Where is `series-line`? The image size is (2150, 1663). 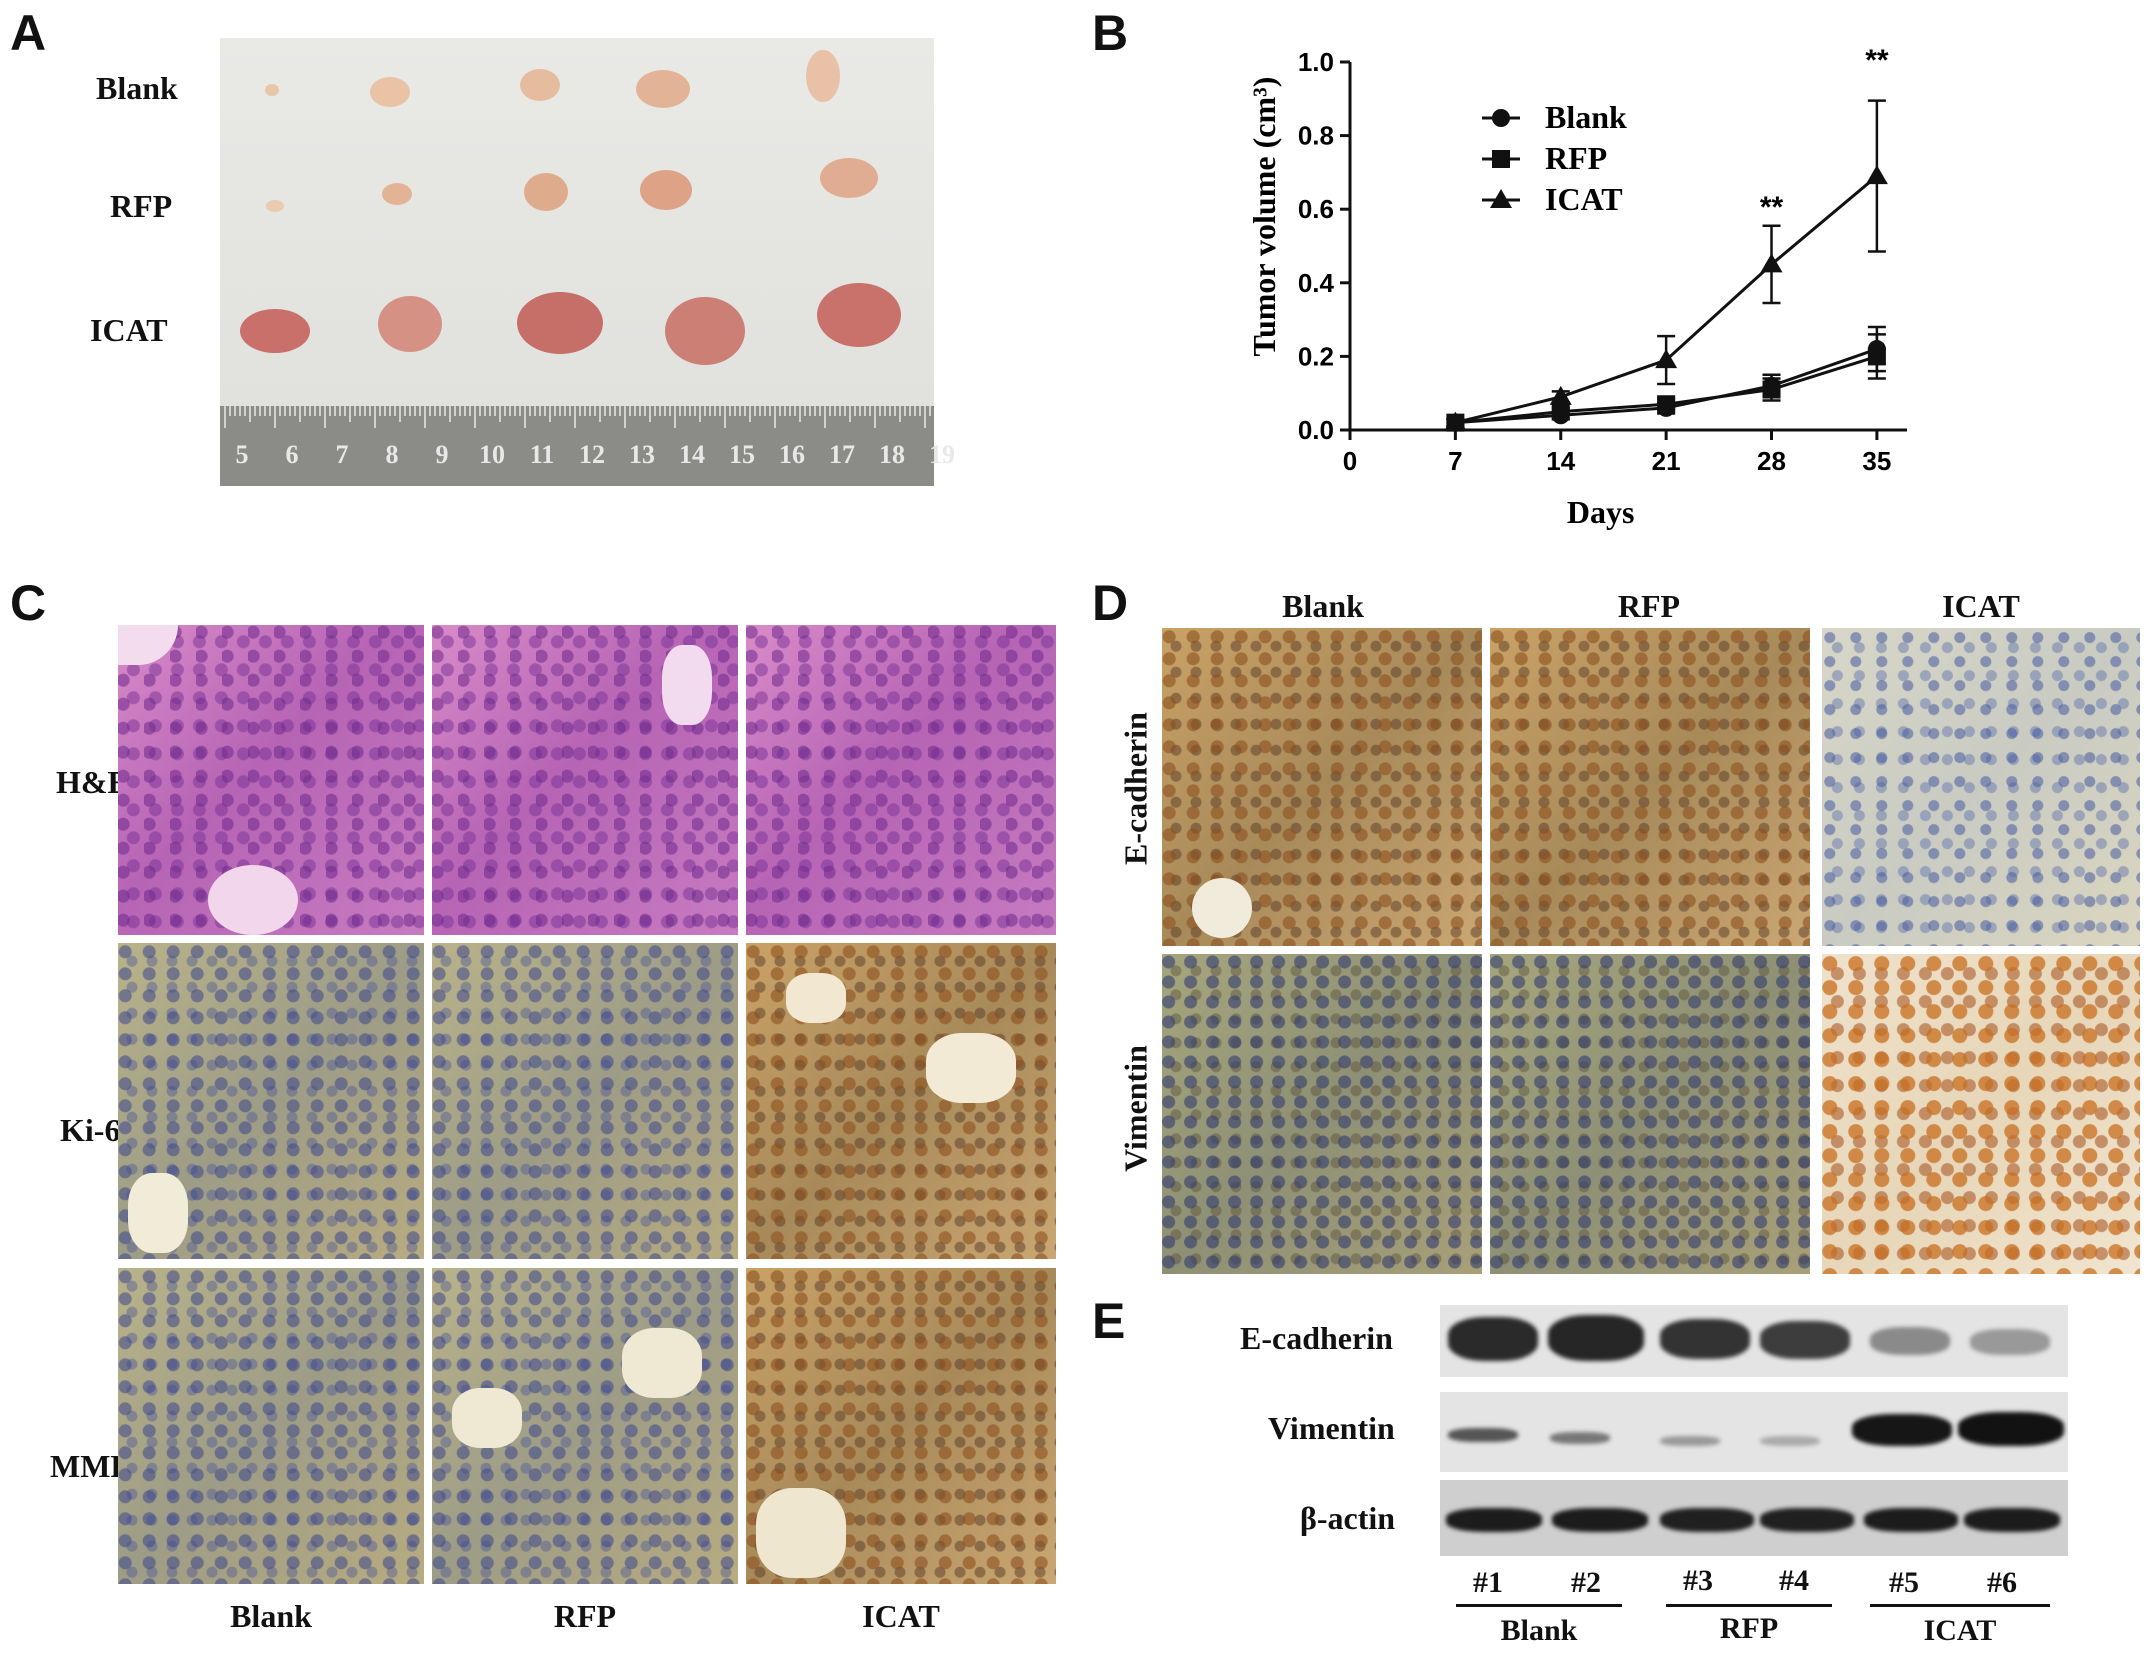 series-line is located at coordinates (1666, 299).